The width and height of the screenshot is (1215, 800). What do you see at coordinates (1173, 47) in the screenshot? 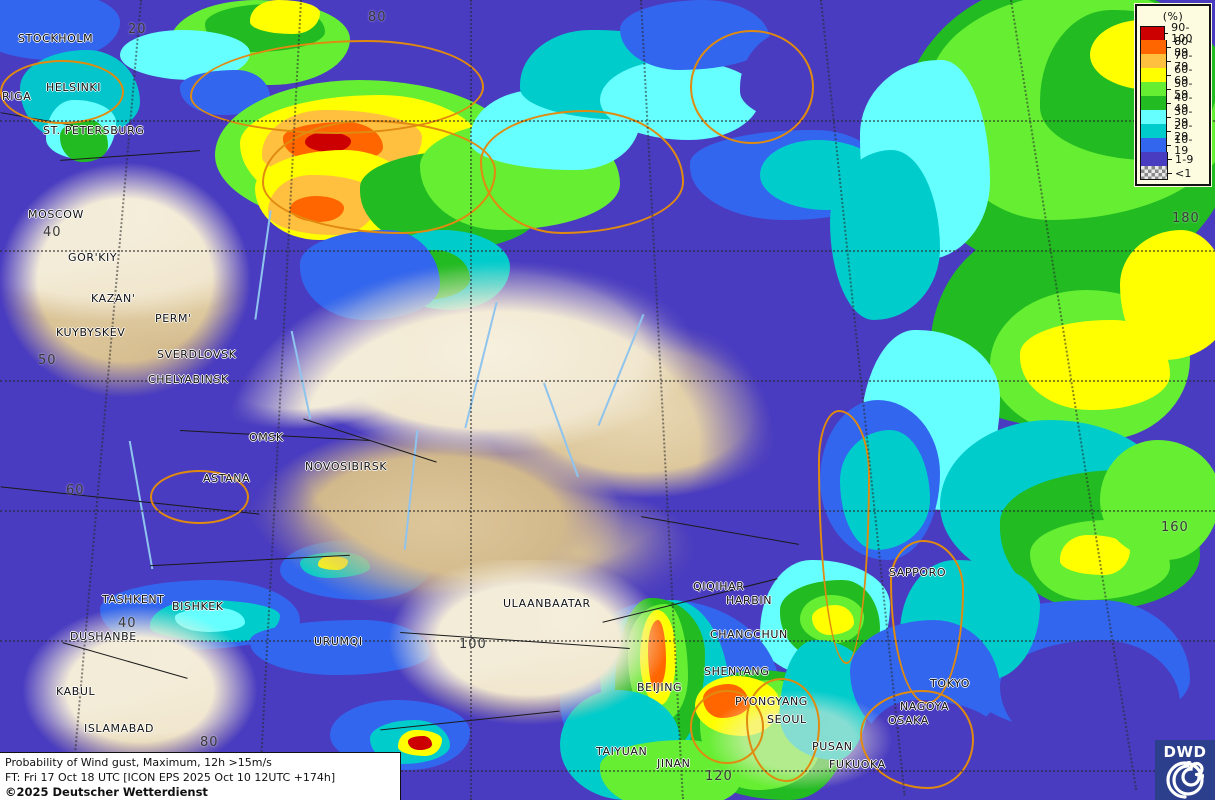
I see `legend-row: 80-89` at bounding box center [1173, 47].